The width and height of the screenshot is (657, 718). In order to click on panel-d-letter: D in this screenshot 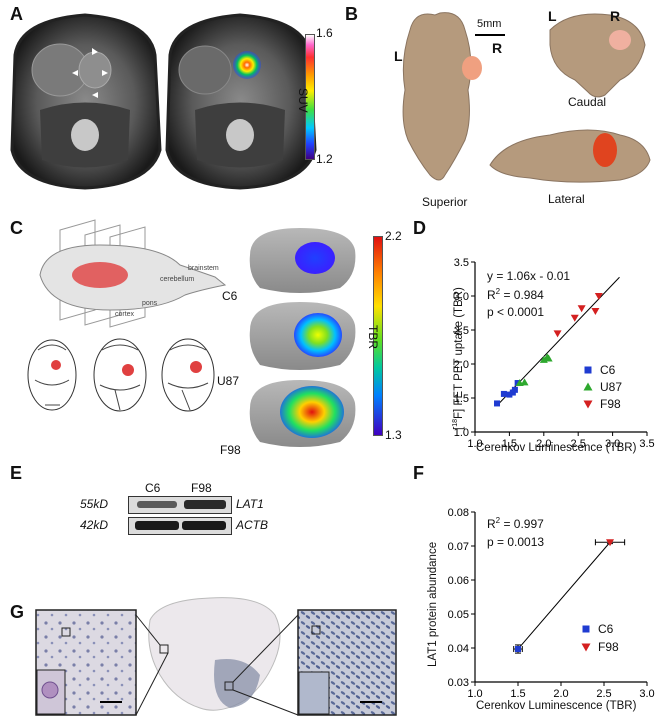, I will do `click(419, 228)`.